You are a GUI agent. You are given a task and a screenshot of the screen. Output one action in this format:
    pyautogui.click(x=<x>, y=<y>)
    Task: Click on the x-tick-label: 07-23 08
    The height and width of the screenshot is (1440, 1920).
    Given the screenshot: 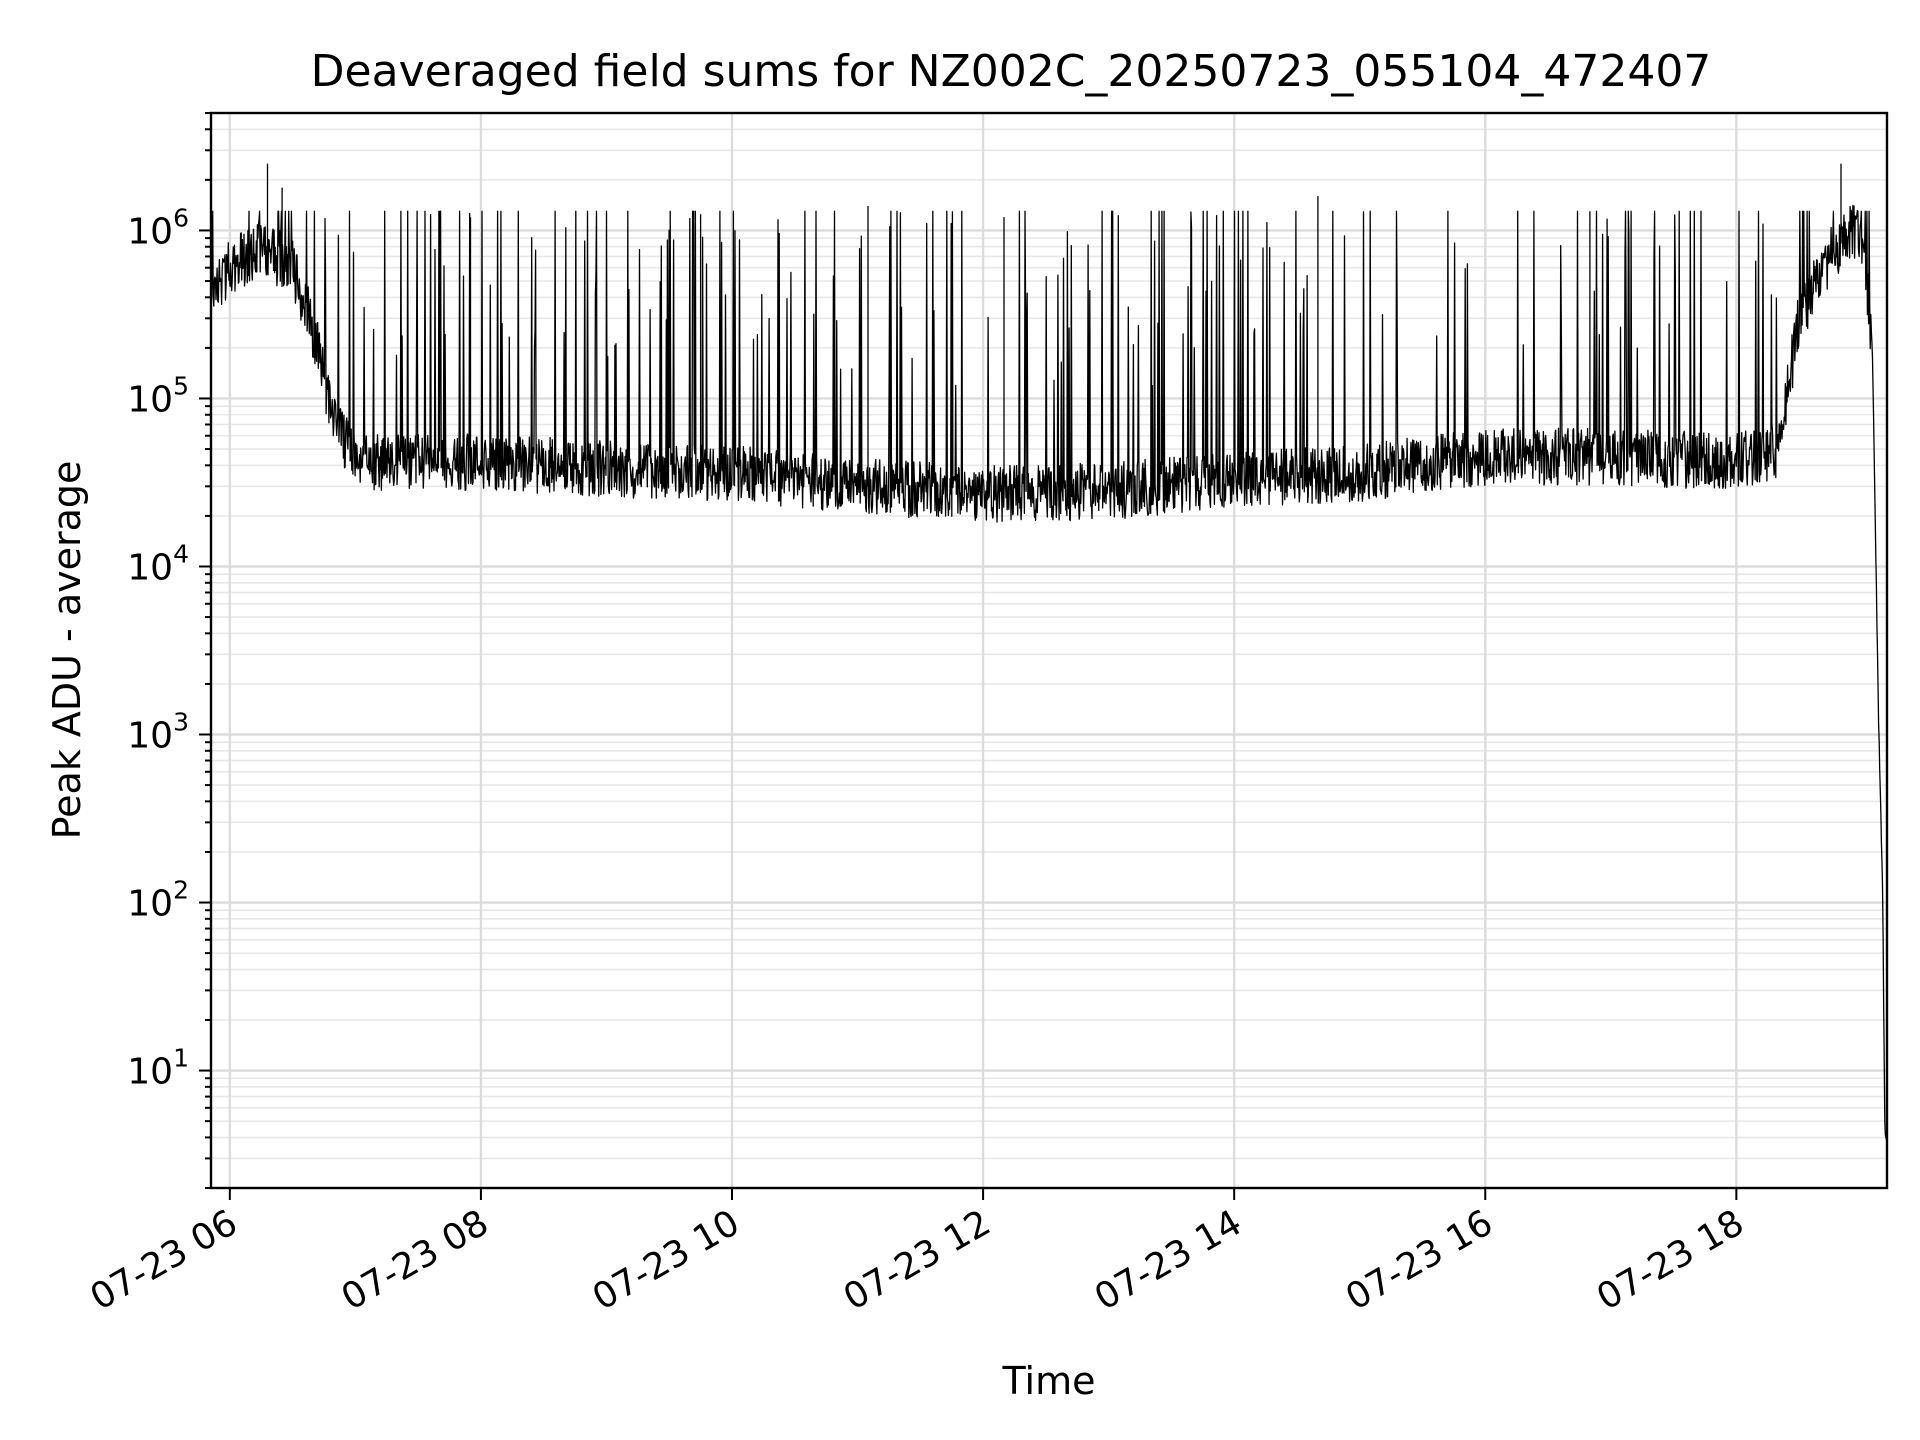 What is the action you would take?
    pyautogui.click(x=415, y=1260)
    